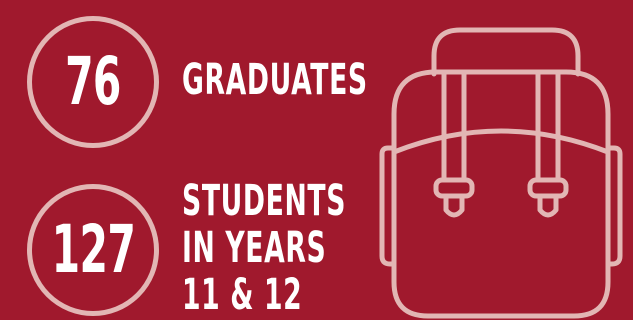 This screenshot has height=320, width=633. Describe the element at coordinates (388, 206) in the screenshot. I see `backpack-left-pocket` at that location.